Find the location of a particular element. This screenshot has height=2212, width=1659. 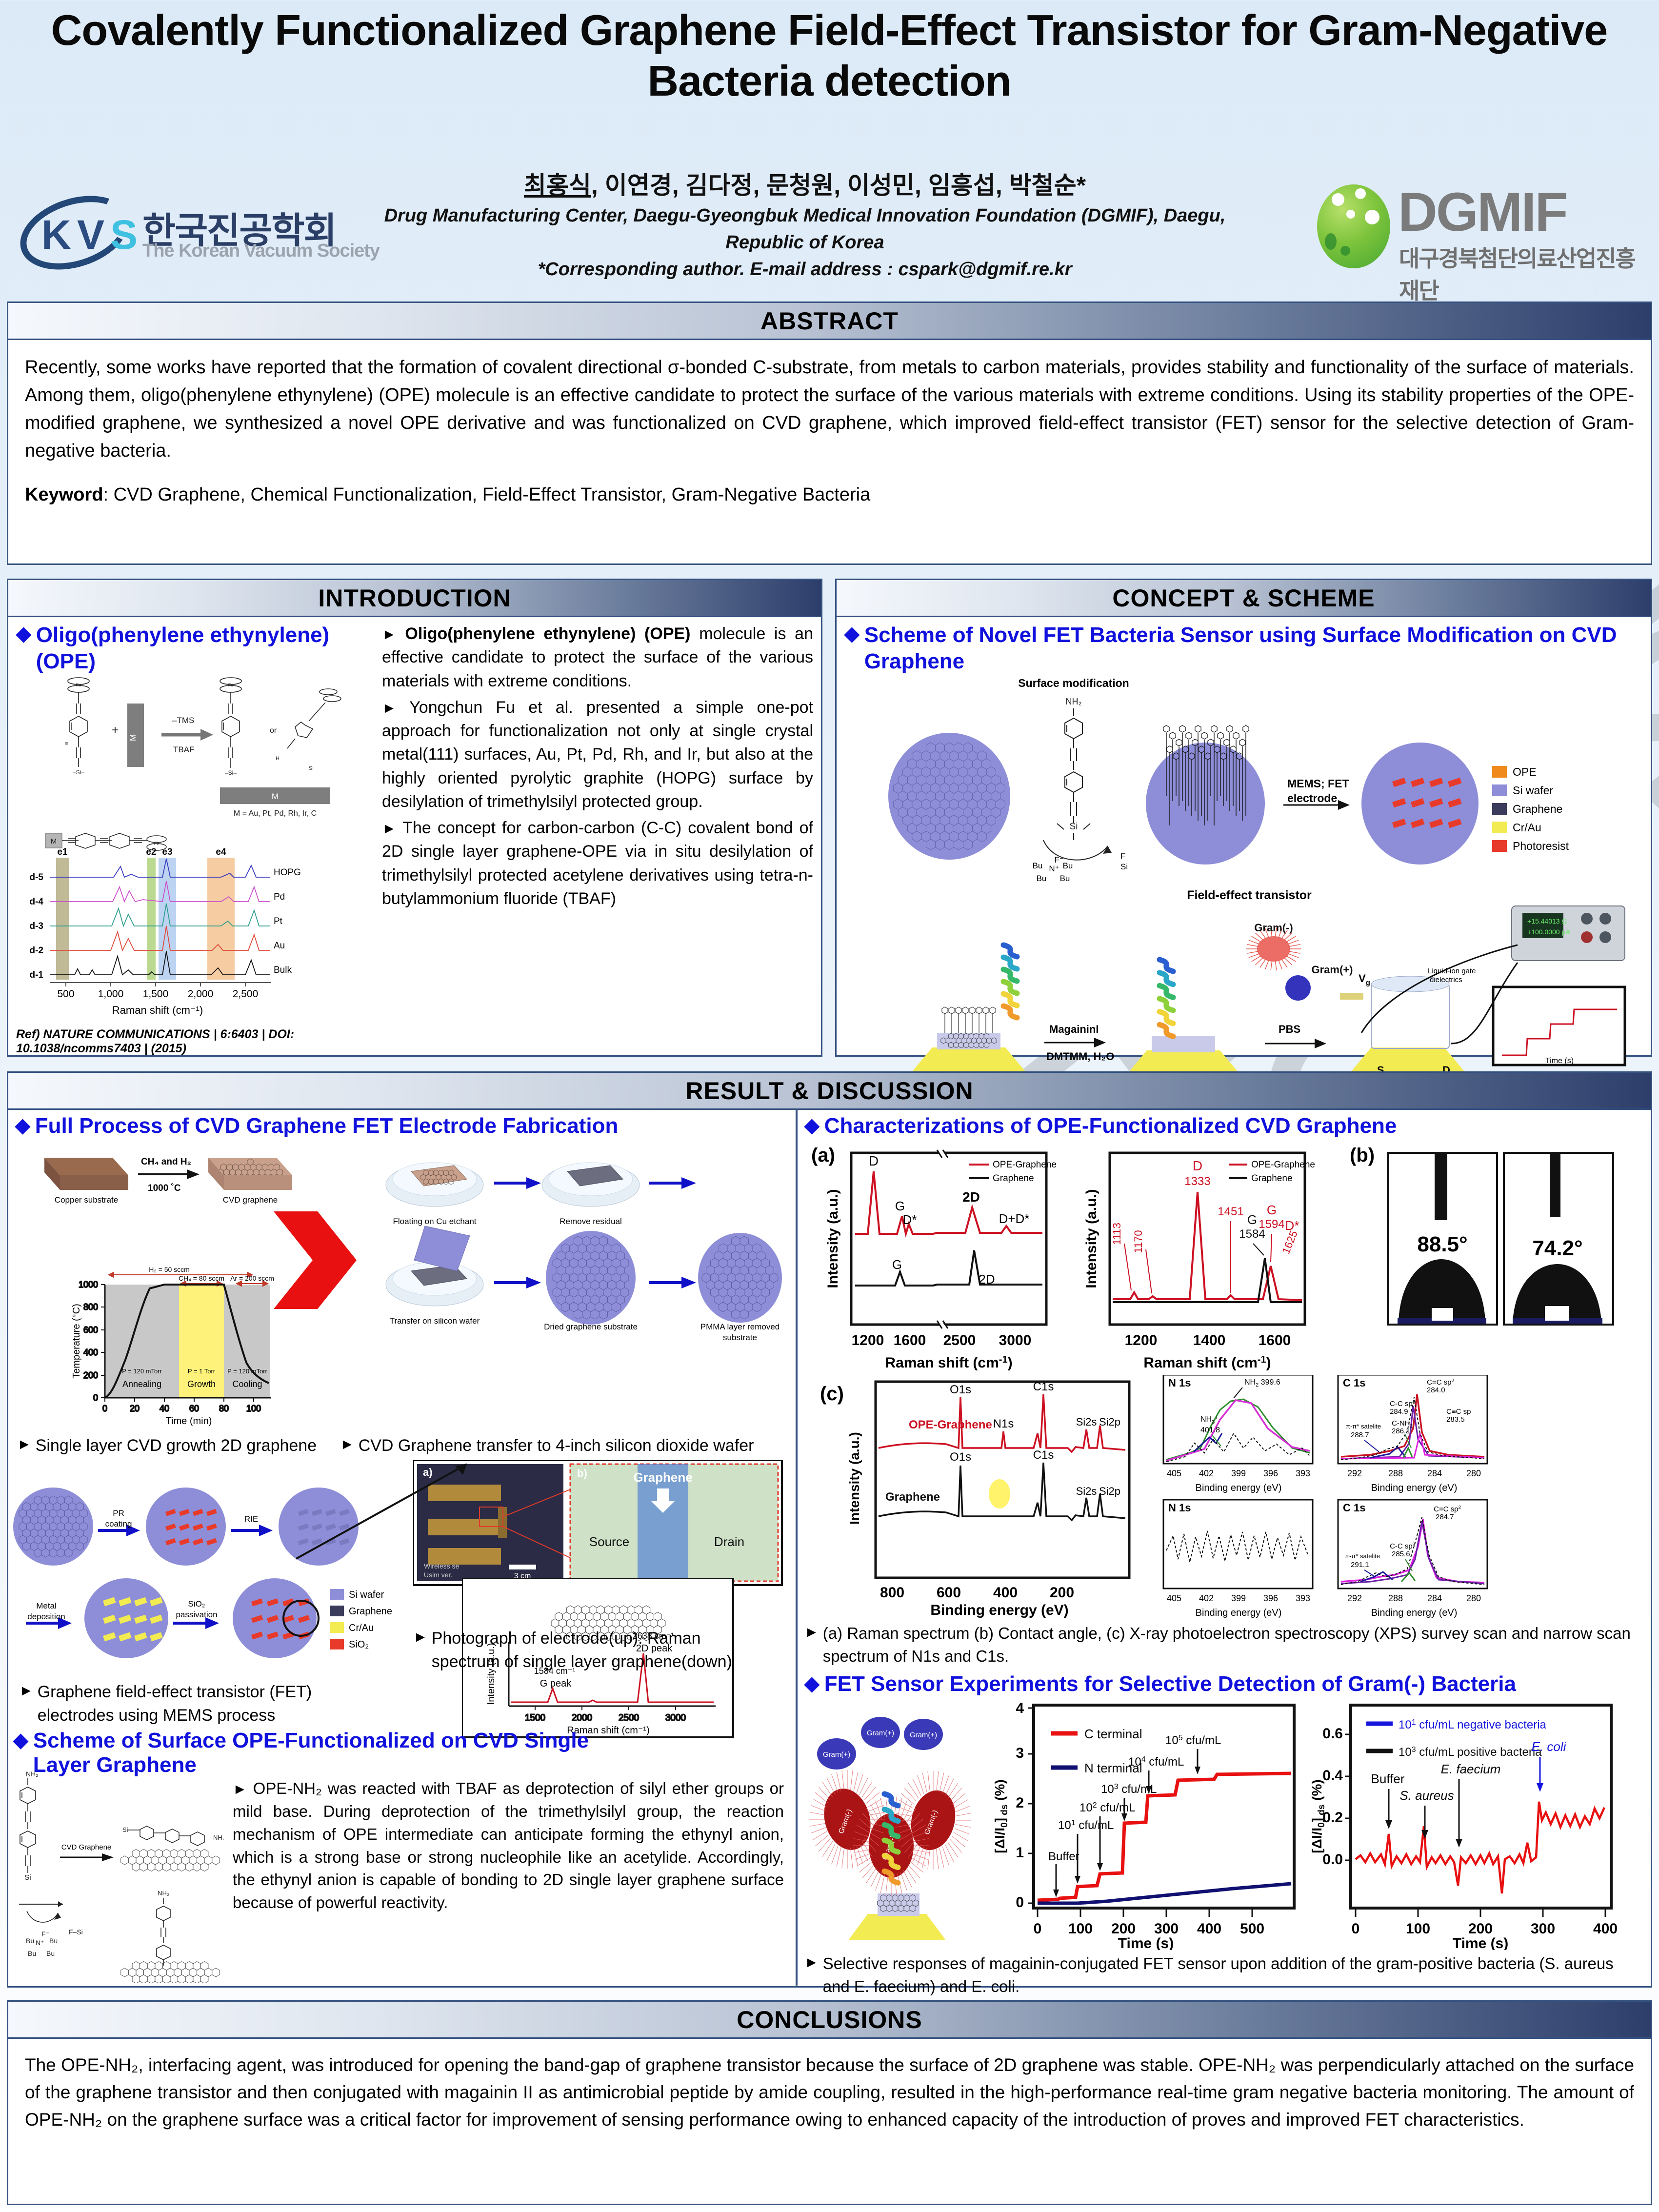

raman-wide-graphene-trace is located at coordinates (949, 1269).